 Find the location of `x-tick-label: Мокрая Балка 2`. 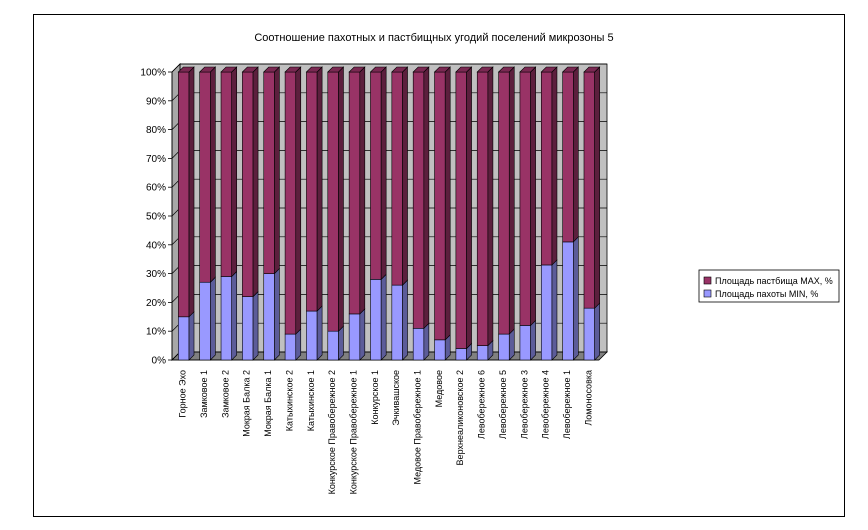

x-tick-label: Мокрая Балка 2 is located at coordinates (247, 403).